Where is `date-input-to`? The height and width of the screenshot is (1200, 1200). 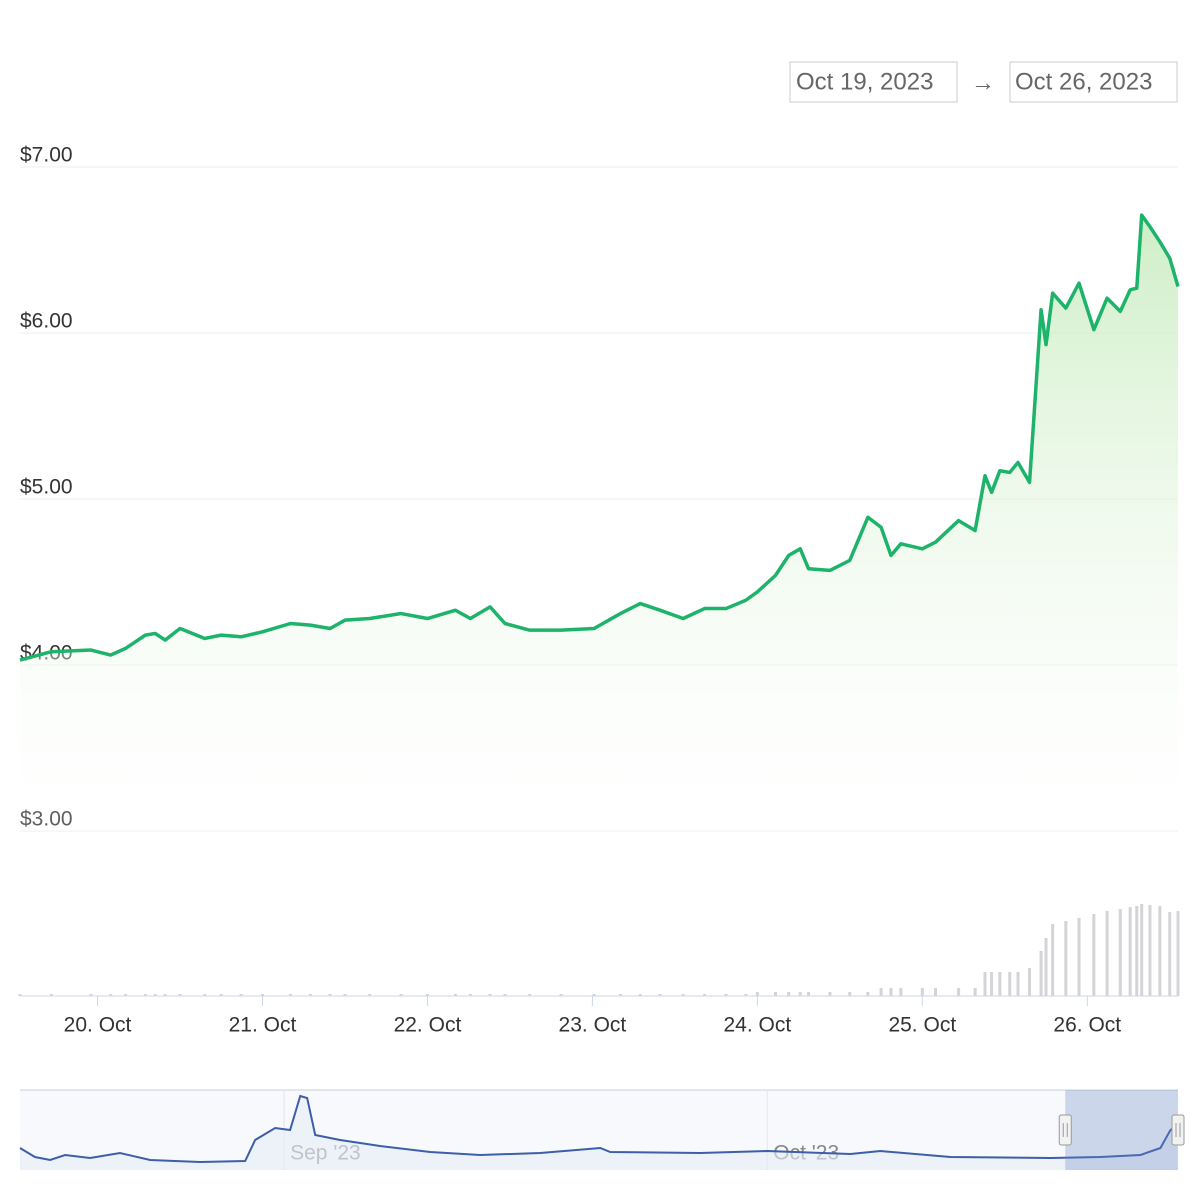 date-input-to is located at coordinates (1093, 82).